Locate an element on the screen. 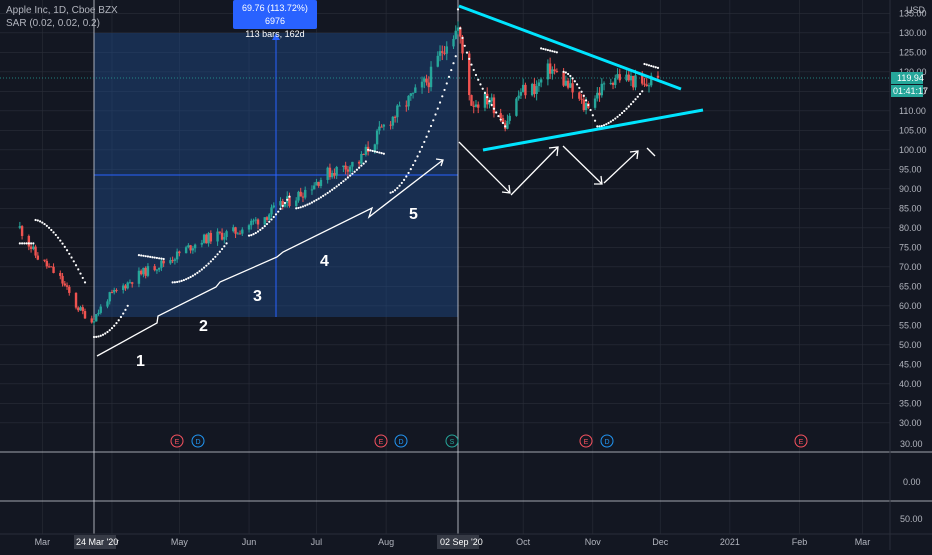 The width and height of the screenshot is (932, 555). price-tick-label: 85.00 is located at coordinates (910, 208).